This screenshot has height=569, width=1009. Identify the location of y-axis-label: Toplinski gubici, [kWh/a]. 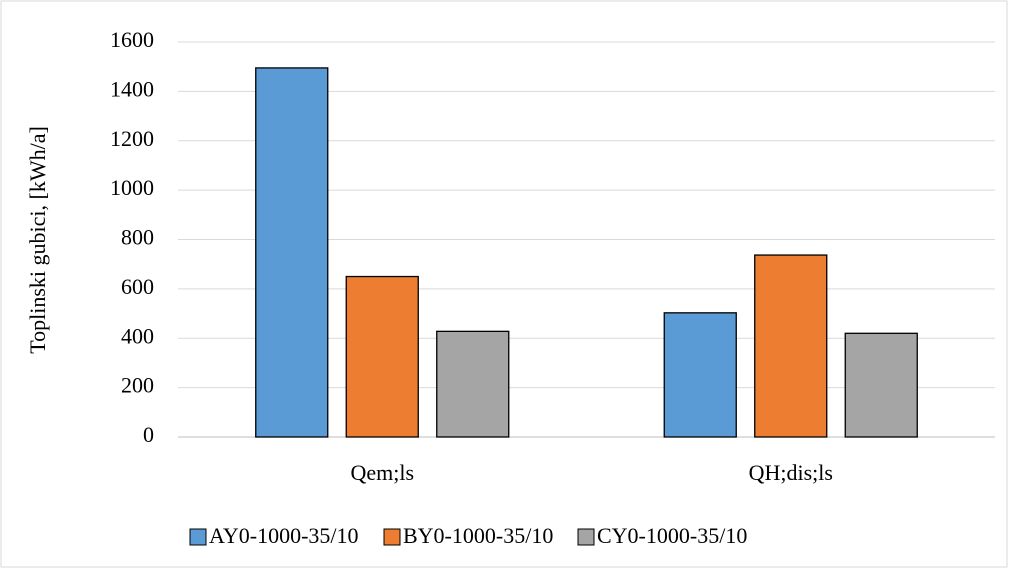
(37, 240).